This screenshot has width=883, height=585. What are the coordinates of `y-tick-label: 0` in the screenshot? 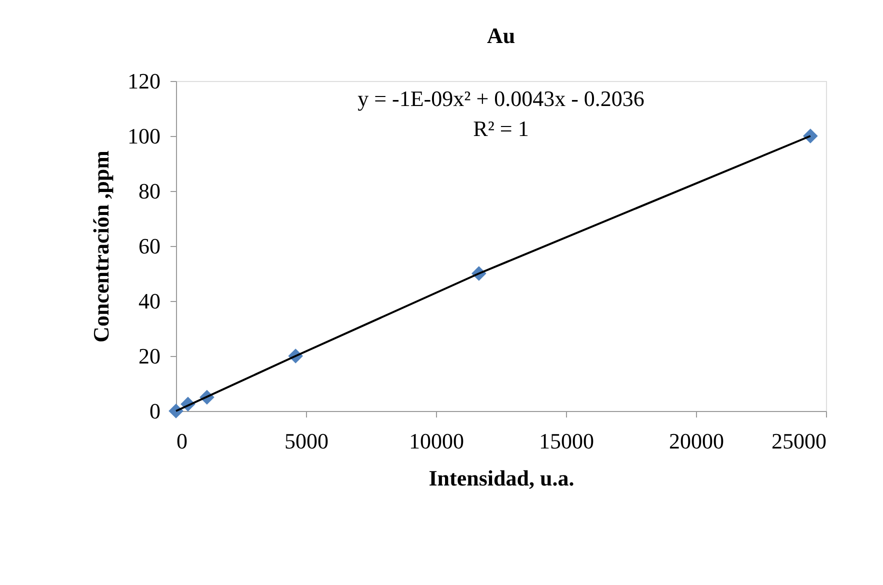 It's located at (155, 411).